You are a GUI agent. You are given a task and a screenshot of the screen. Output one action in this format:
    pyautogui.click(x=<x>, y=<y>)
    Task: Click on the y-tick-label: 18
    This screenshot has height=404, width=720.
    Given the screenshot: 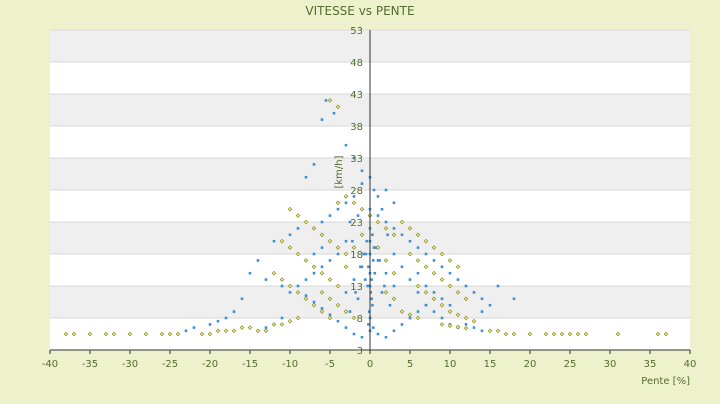 What is the action you would take?
    pyautogui.click(x=356, y=255)
    